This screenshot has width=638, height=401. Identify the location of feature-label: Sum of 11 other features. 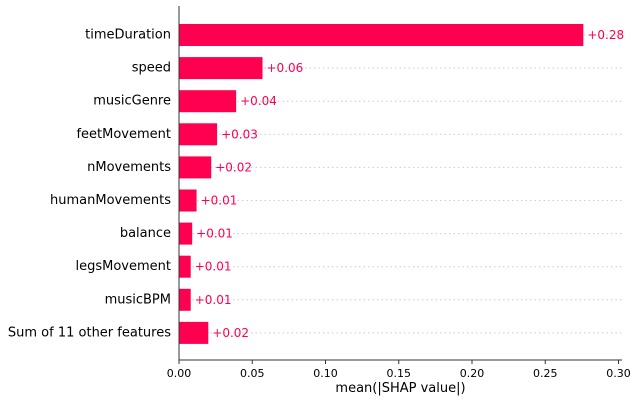
(89, 332).